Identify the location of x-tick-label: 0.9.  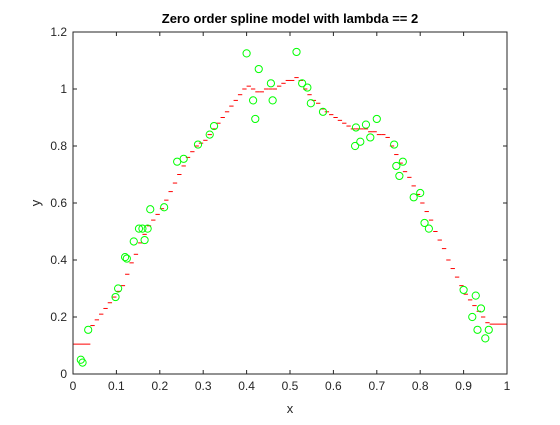
(463, 386).